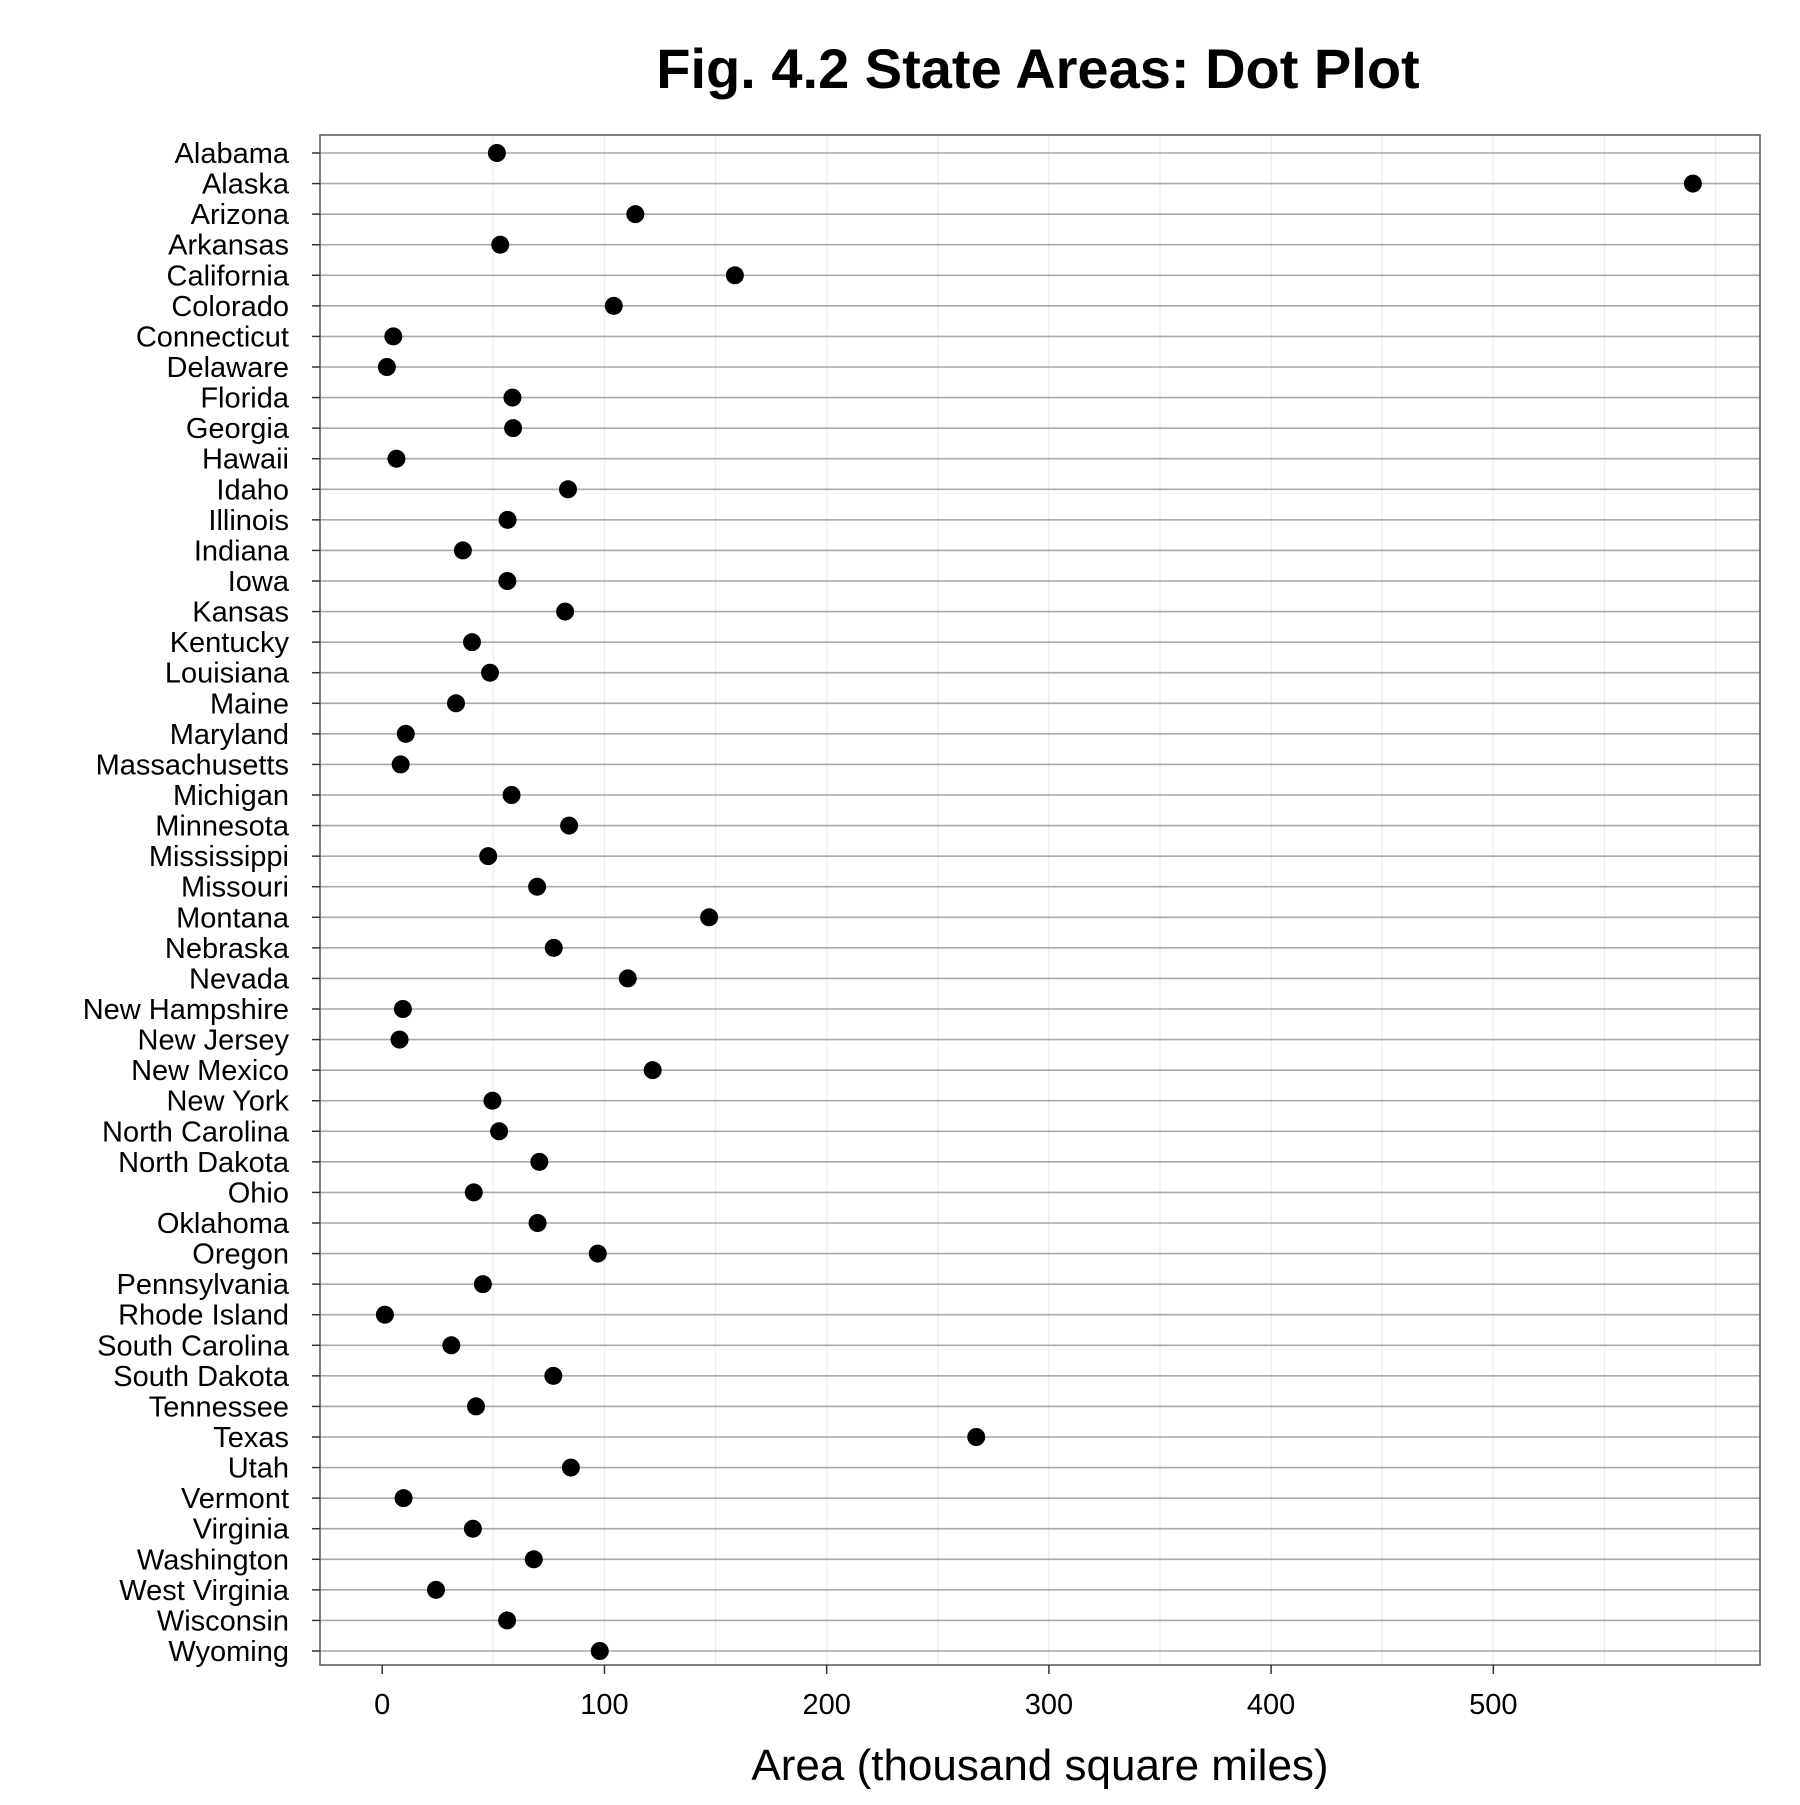  What do you see at coordinates (240, 613) in the screenshot?
I see `y-tick-label: Kansas` at bounding box center [240, 613].